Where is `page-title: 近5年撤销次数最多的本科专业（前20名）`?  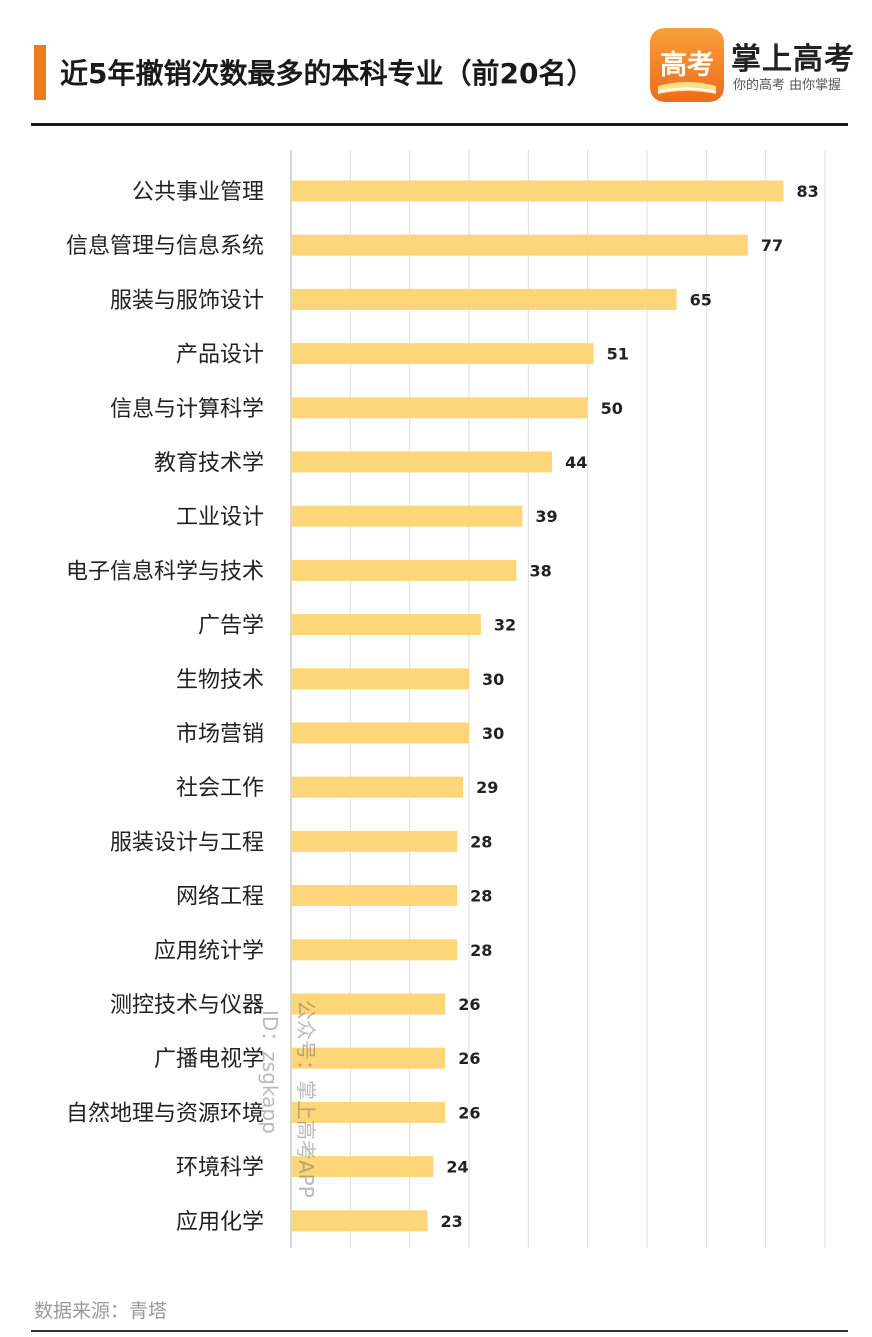 page-title: 近5年撤销次数最多的本科专业（前20名） is located at coordinates (327, 73).